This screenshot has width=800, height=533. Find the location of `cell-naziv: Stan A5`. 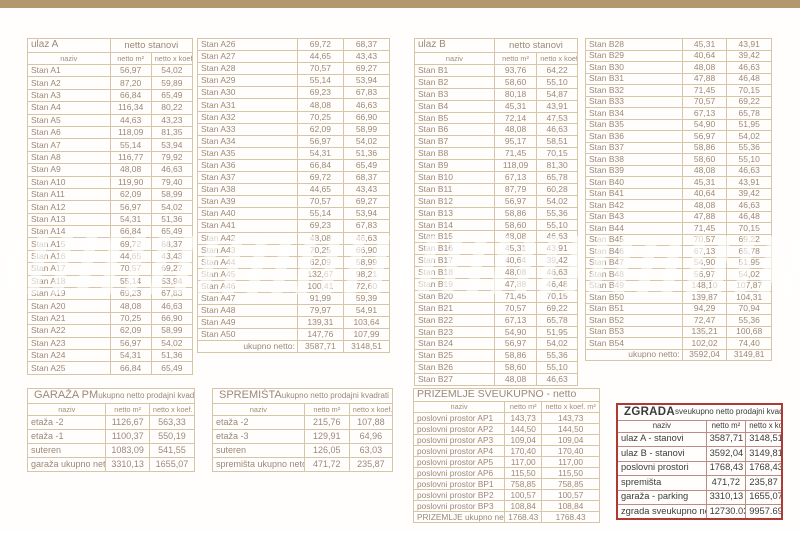

cell-naziv: Stan A5 is located at coordinates (69, 120).